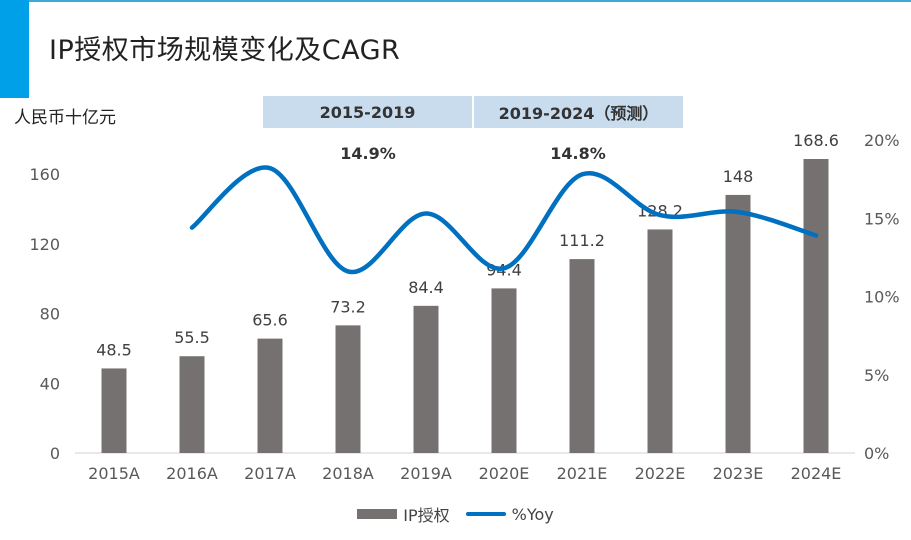 This screenshot has width=911, height=540. Describe the element at coordinates (876, 453) in the screenshot. I see `y-right-tick-label: 0%` at that location.